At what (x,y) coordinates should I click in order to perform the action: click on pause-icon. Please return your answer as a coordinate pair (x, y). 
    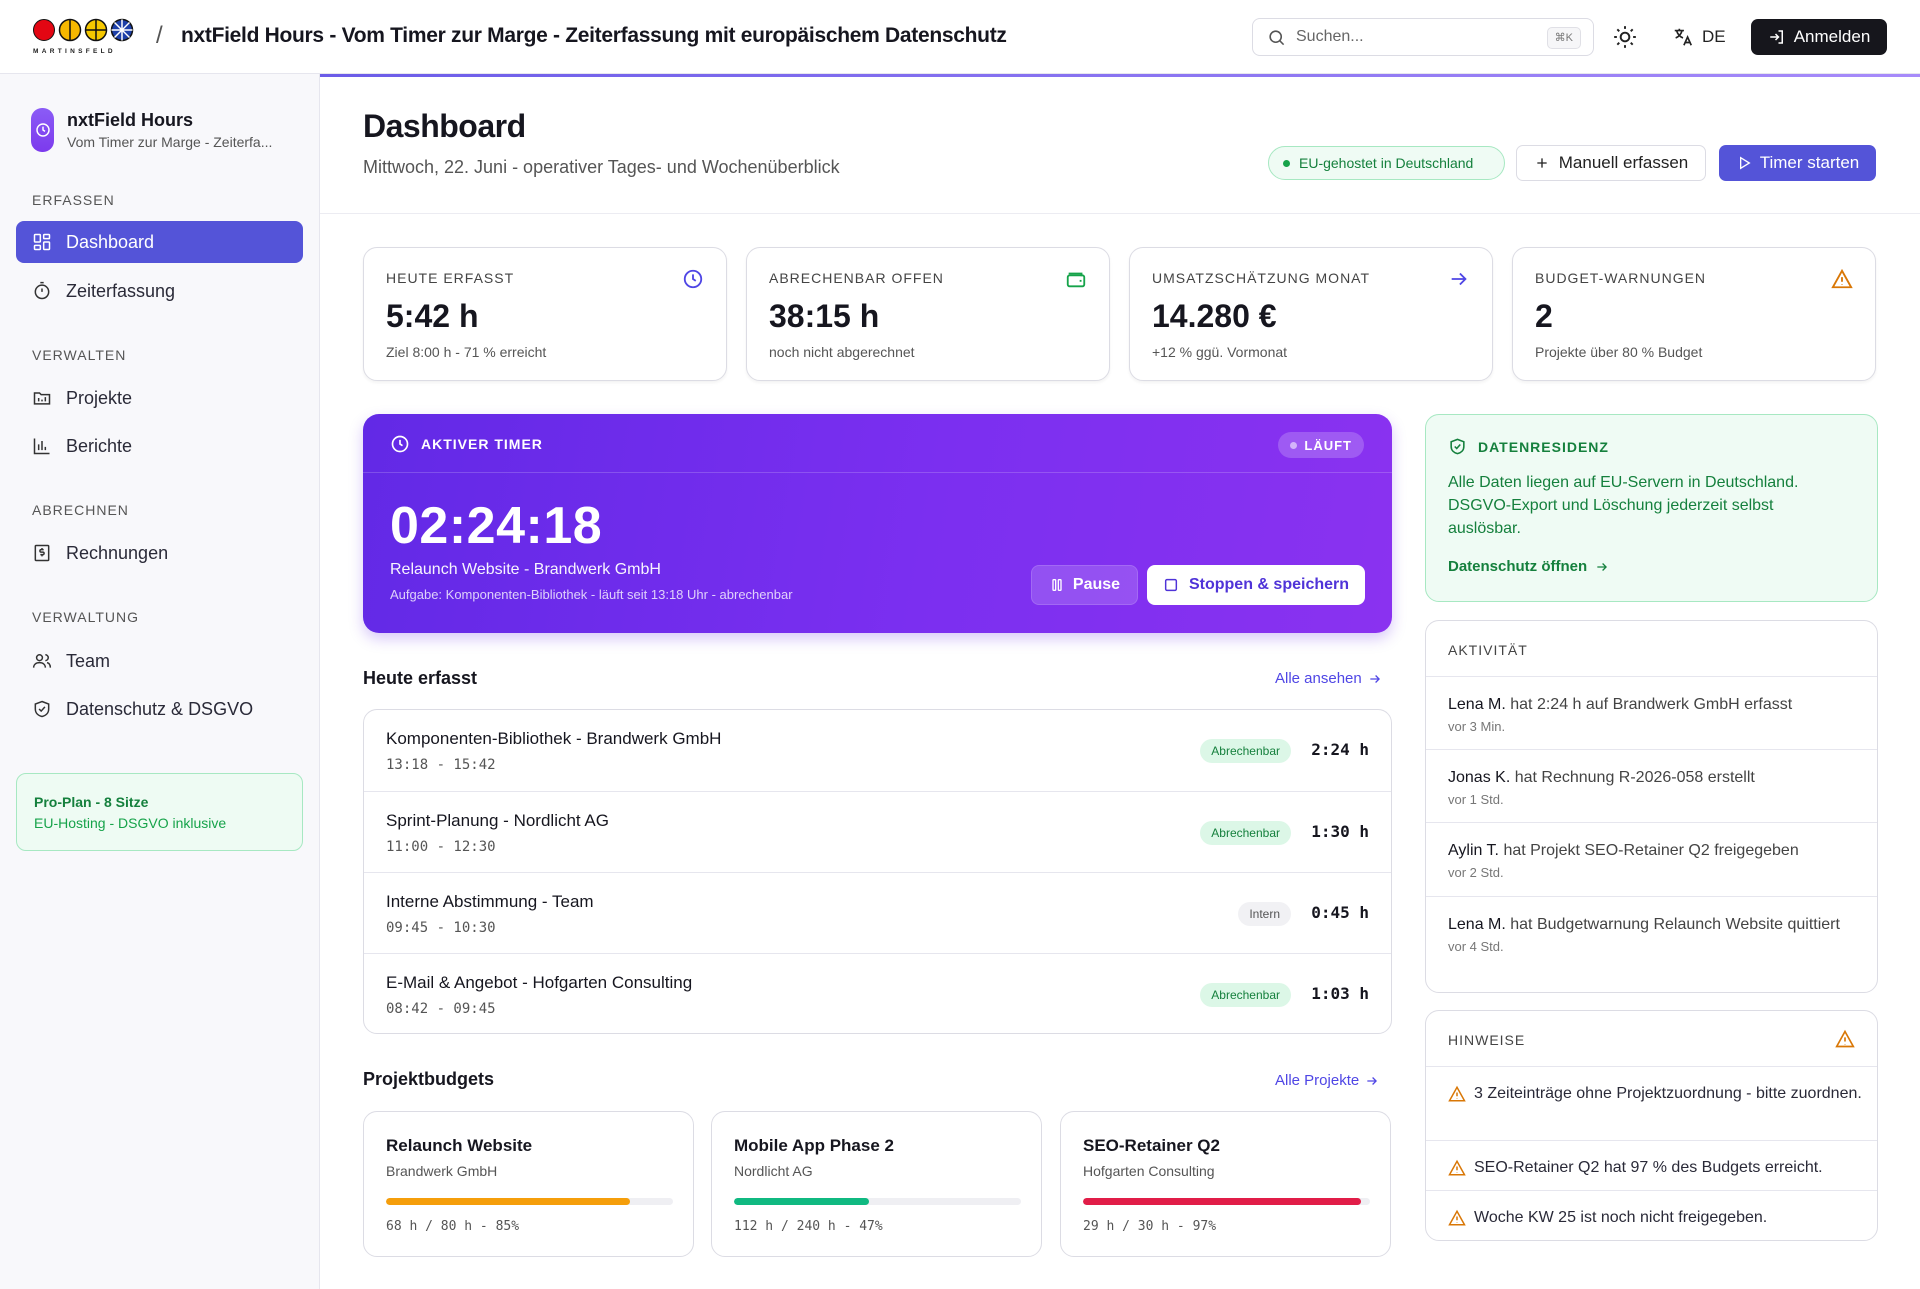
    Looking at the image, I should click on (1057, 585).